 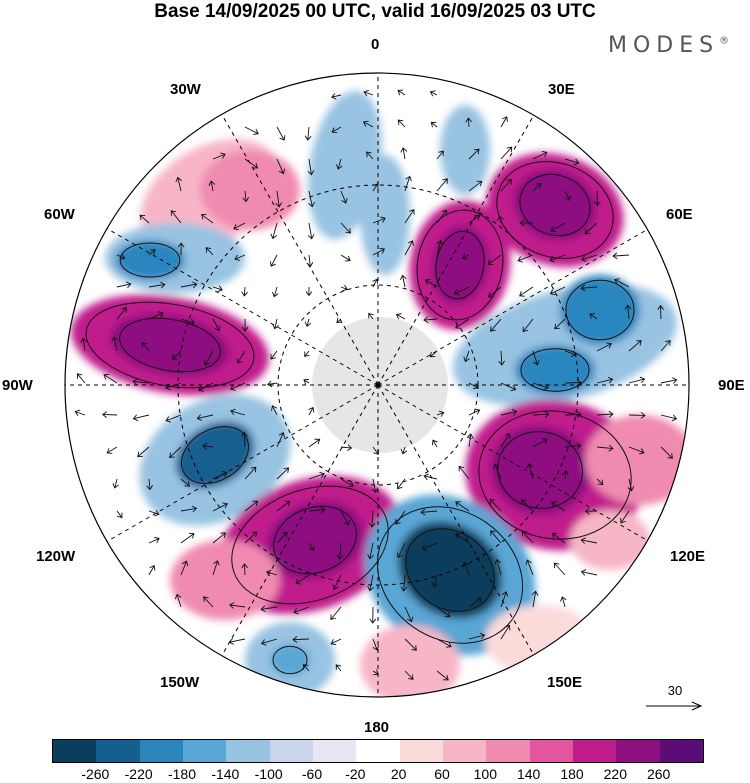 What do you see at coordinates (180, 682) in the screenshot?
I see `lon-label-150w: 150W` at bounding box center [180, 682].